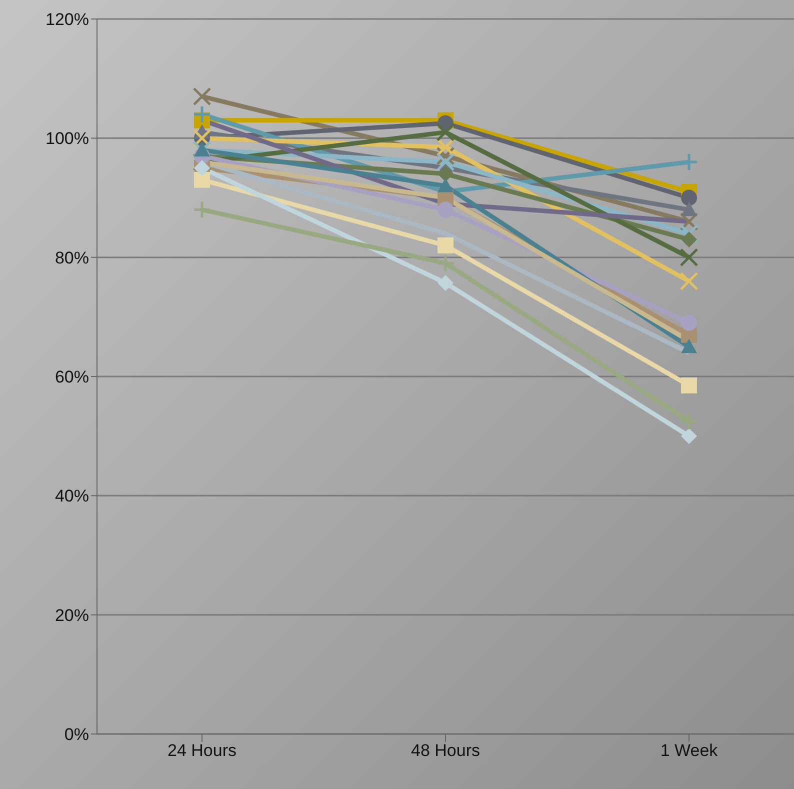 The height and width of the screenshot is (789, 794). Describe the element at coordinates (71, 258) in the screenshot. I see `y-tick-label: 80%` at that location.